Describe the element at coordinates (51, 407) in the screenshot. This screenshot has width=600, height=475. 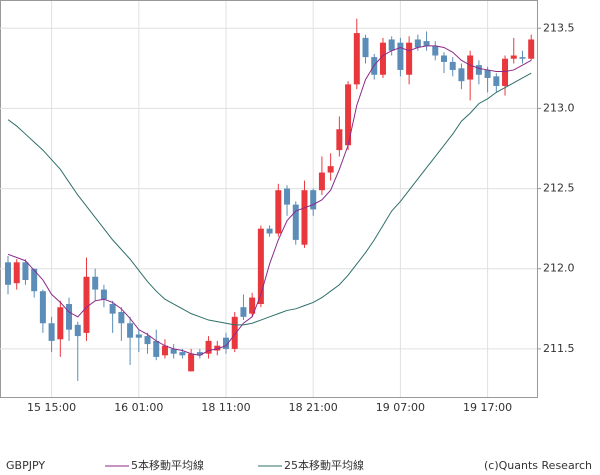
I see `x-tick-label: 15 15:00` at that location.